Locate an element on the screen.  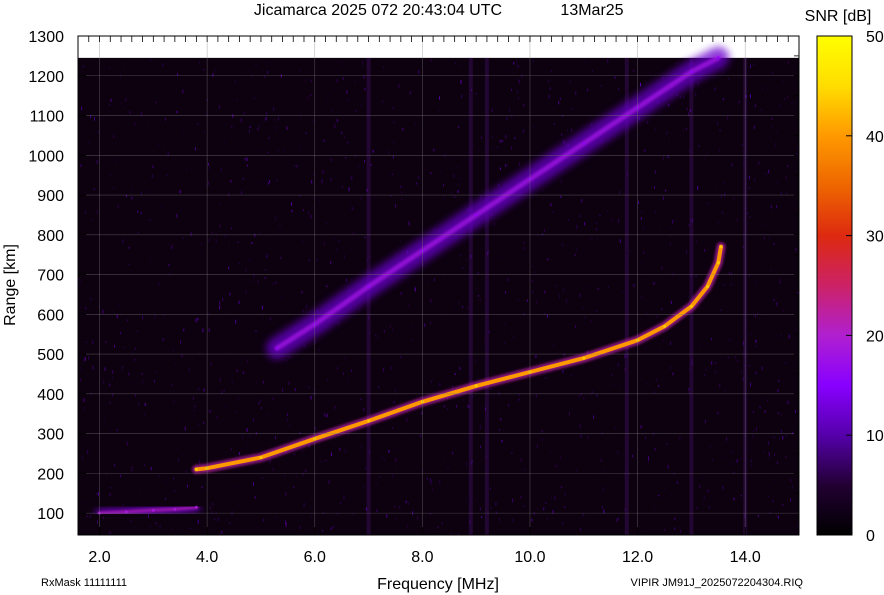
interference-band is located at coordinates (626, 296).